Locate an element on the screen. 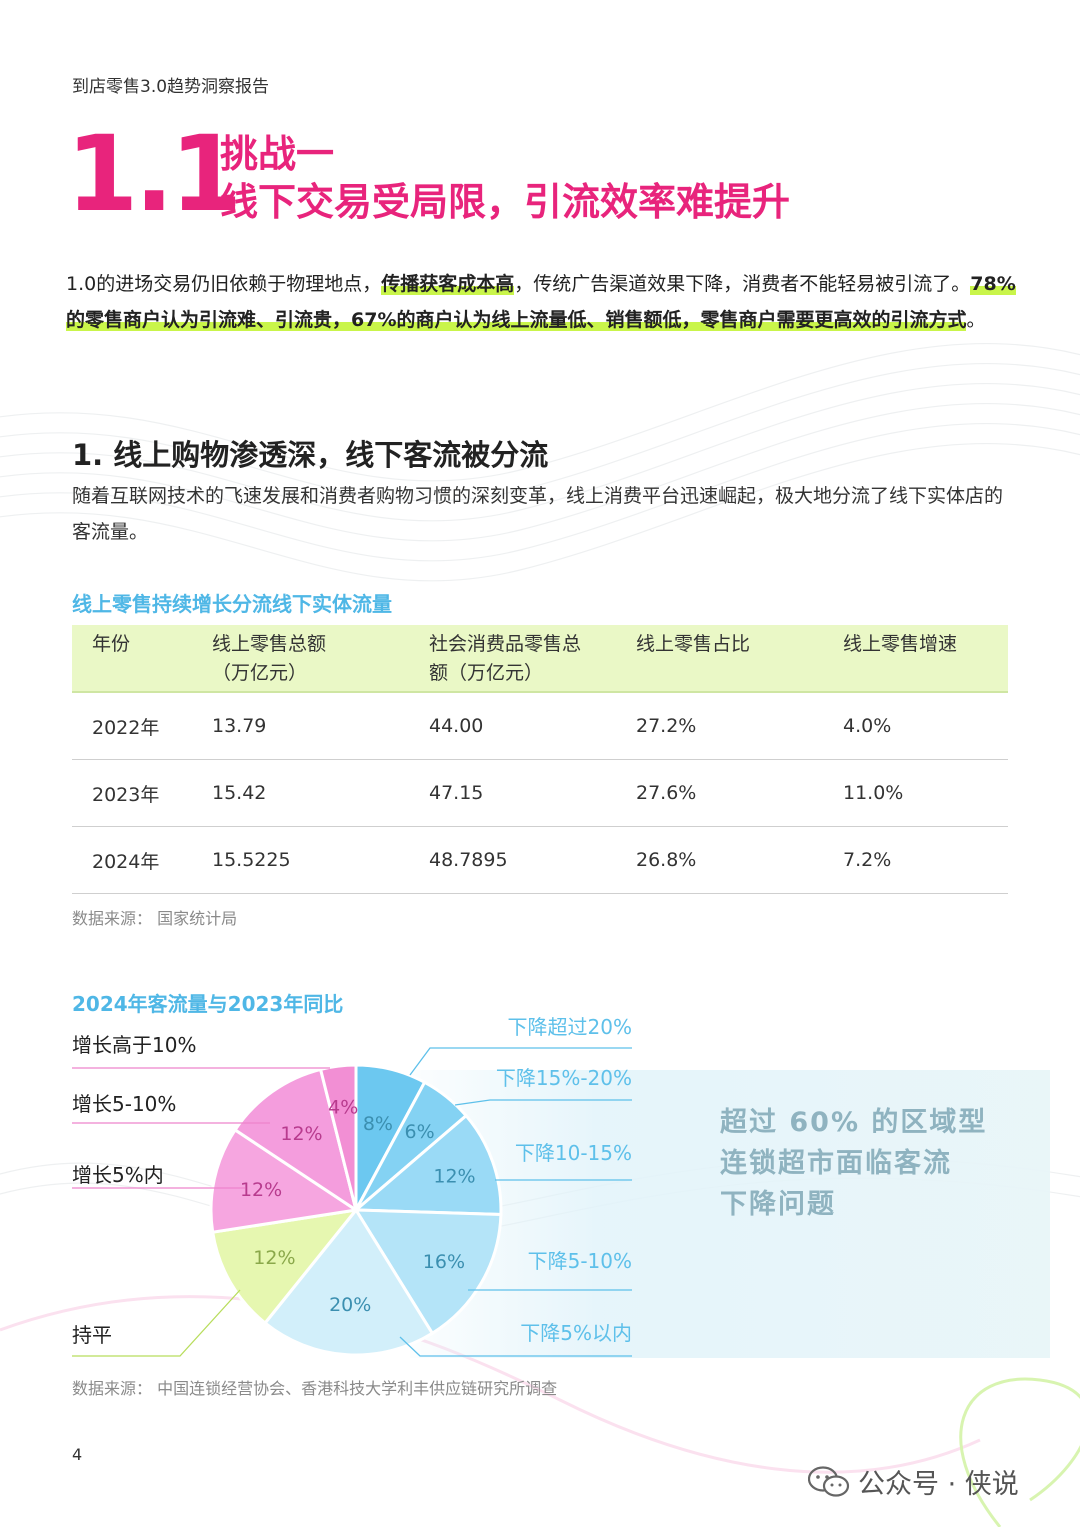 Image resolution: width=1080 pixels, height=1527 pixels. callout-background is located at coordinates (730, 1214).